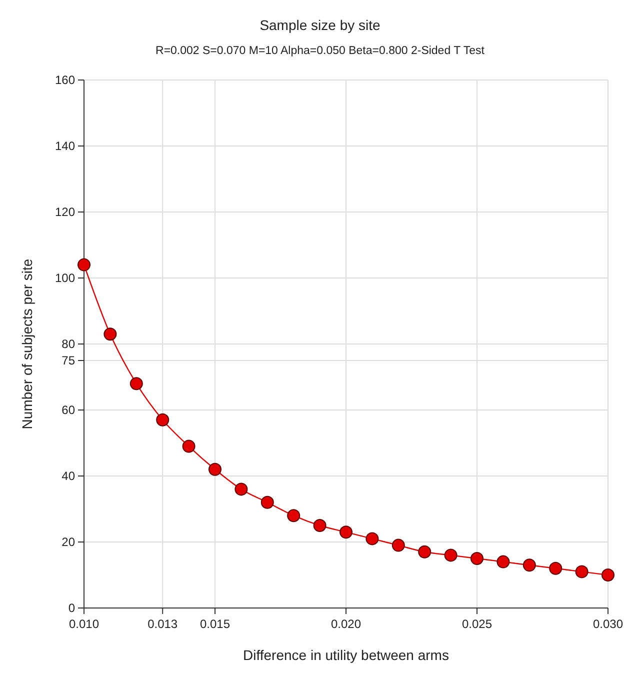 The height and width of the screenshot is (674, 640). Describe the element at coordinates (163, 624) in the screenshot. I see `x-tick-label: 0.013` at that location.